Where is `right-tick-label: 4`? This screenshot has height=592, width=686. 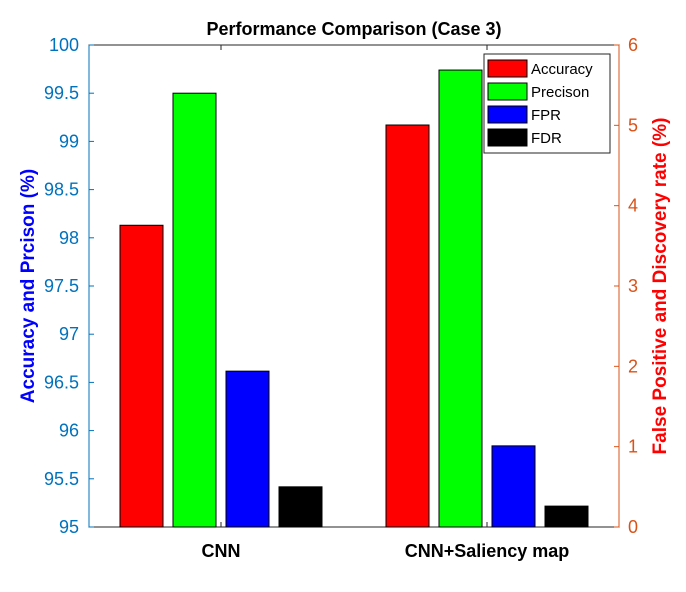 right-tick-label: 4 is located at coordinates (633, 206).